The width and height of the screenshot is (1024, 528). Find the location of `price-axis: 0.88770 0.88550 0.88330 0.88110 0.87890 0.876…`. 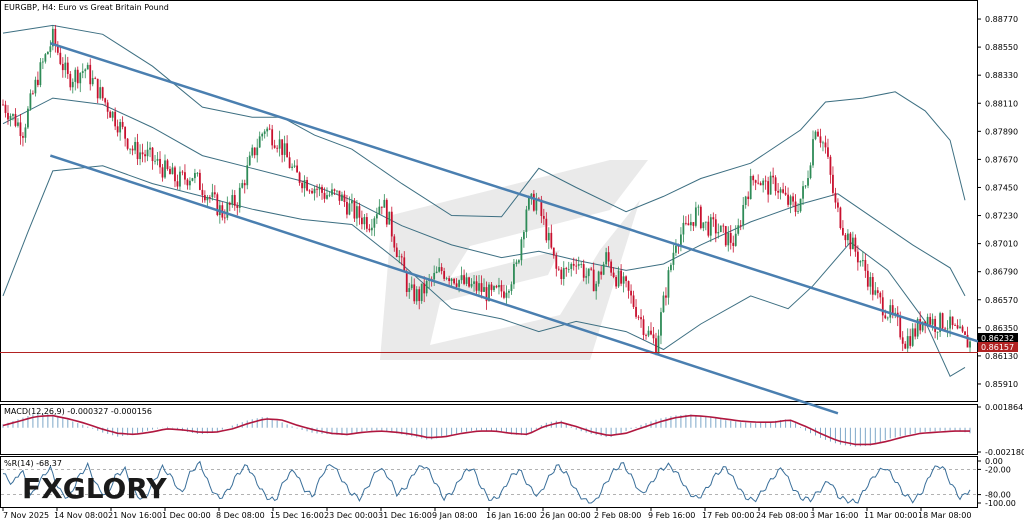

price-axis: 0.88770 0.88550 0.88330 0.88110 0.87890 0.876… is located at coordinates (998, 202).